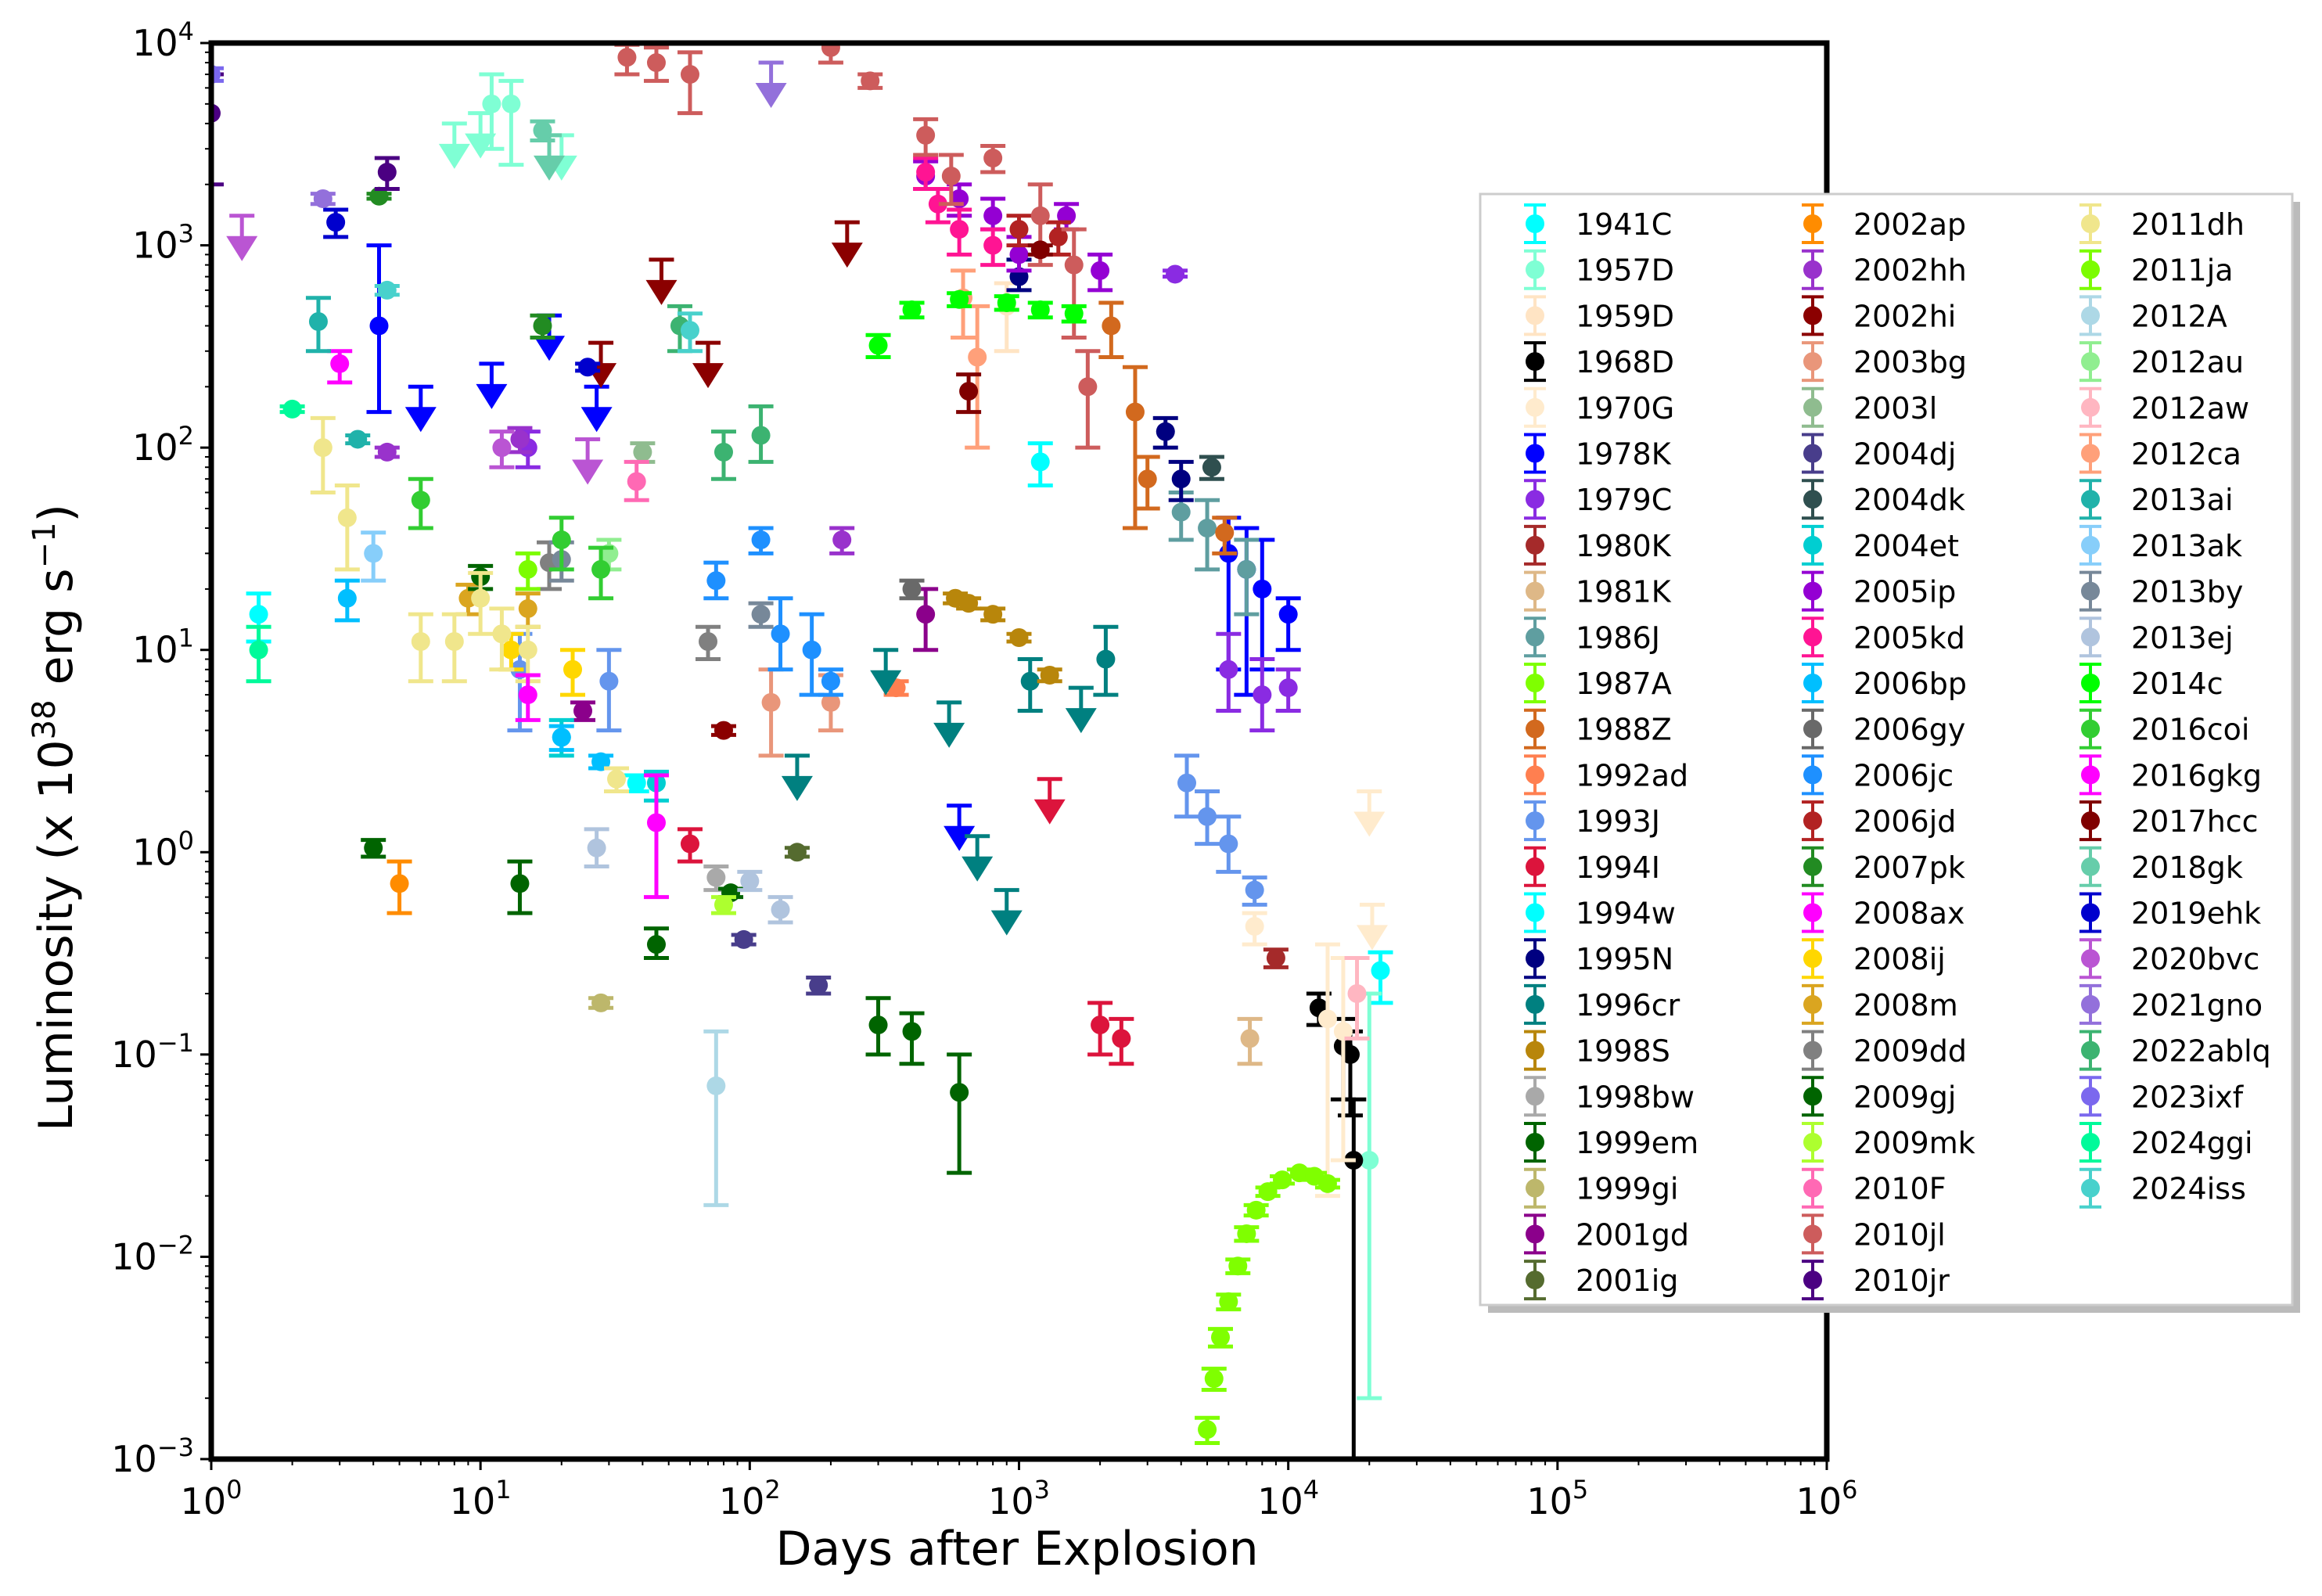  Describe the element at coordinates (1625, 959) in the screenshot. I see `legend-label-1995n: 1995N` at that location.